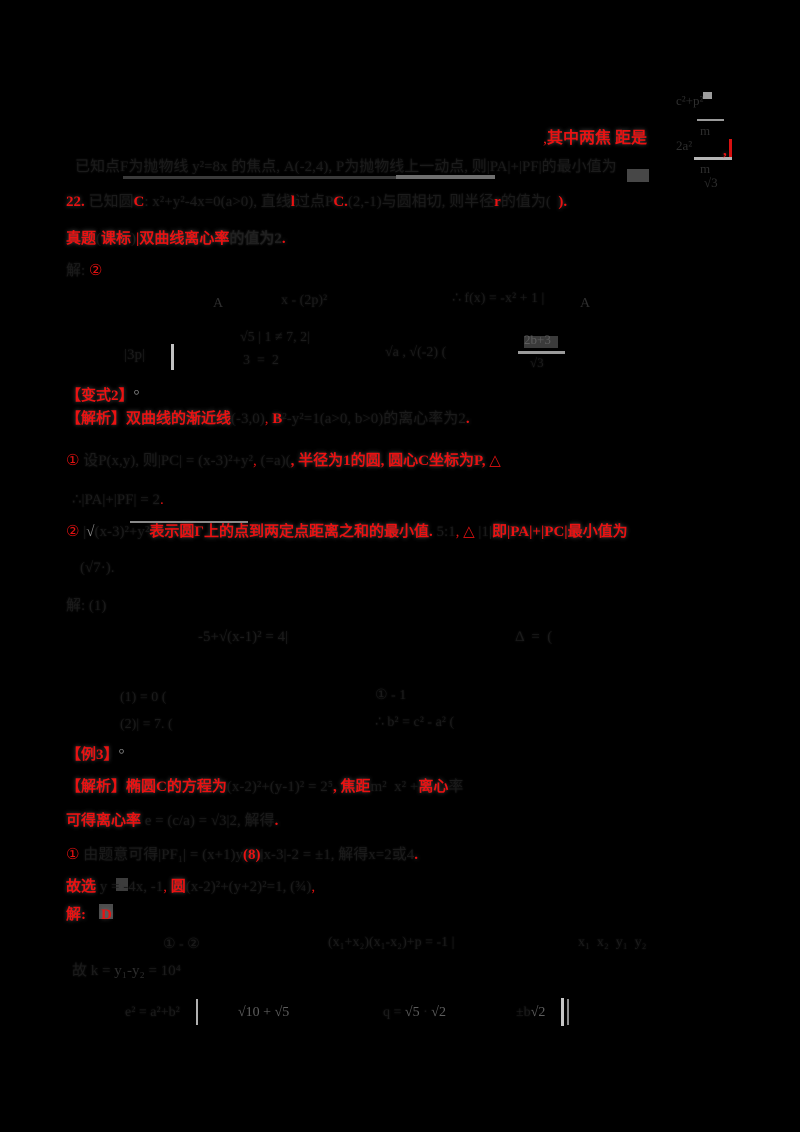 Image resolution: width=800 pixels, height=1132 pixels. I want to click on source-tag-line: 真题(课标)|双曲线离心率的值为2., so click(176, 239).